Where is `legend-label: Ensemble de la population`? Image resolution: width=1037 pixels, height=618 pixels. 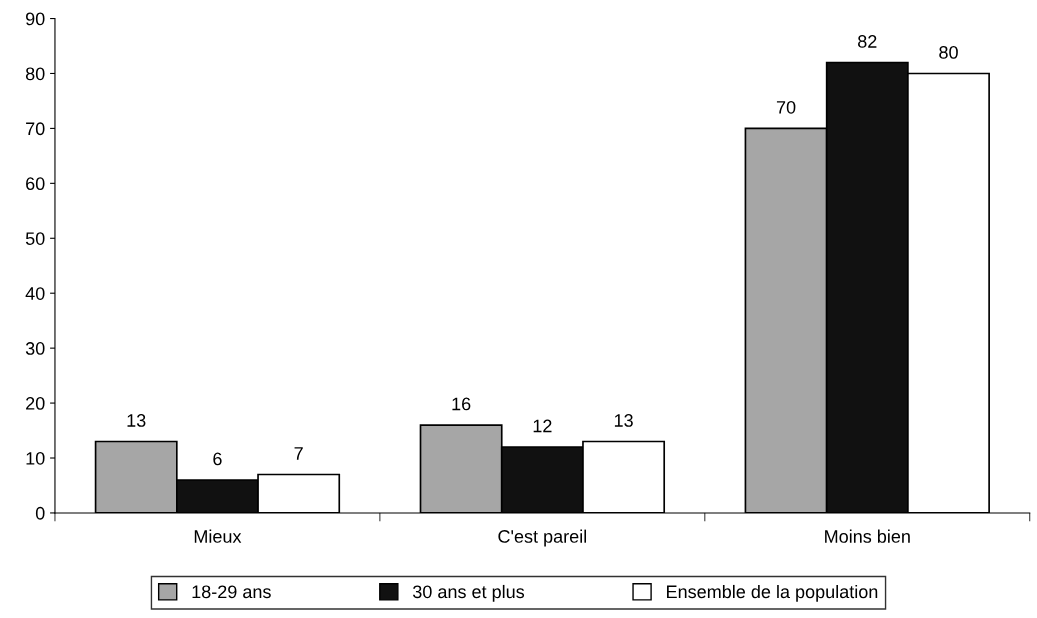
legend-label: Ensemble de la population is located at coordinates (772, 593).